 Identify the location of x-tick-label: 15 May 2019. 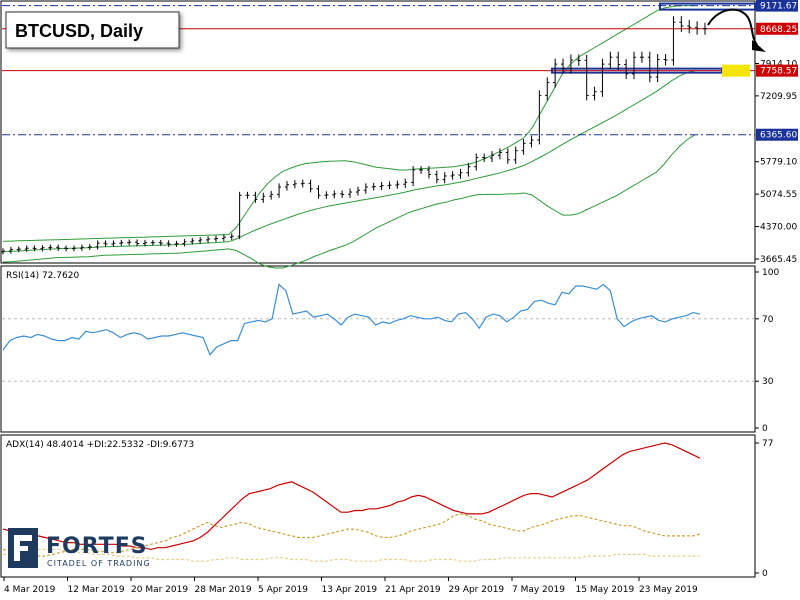
(605, 590).